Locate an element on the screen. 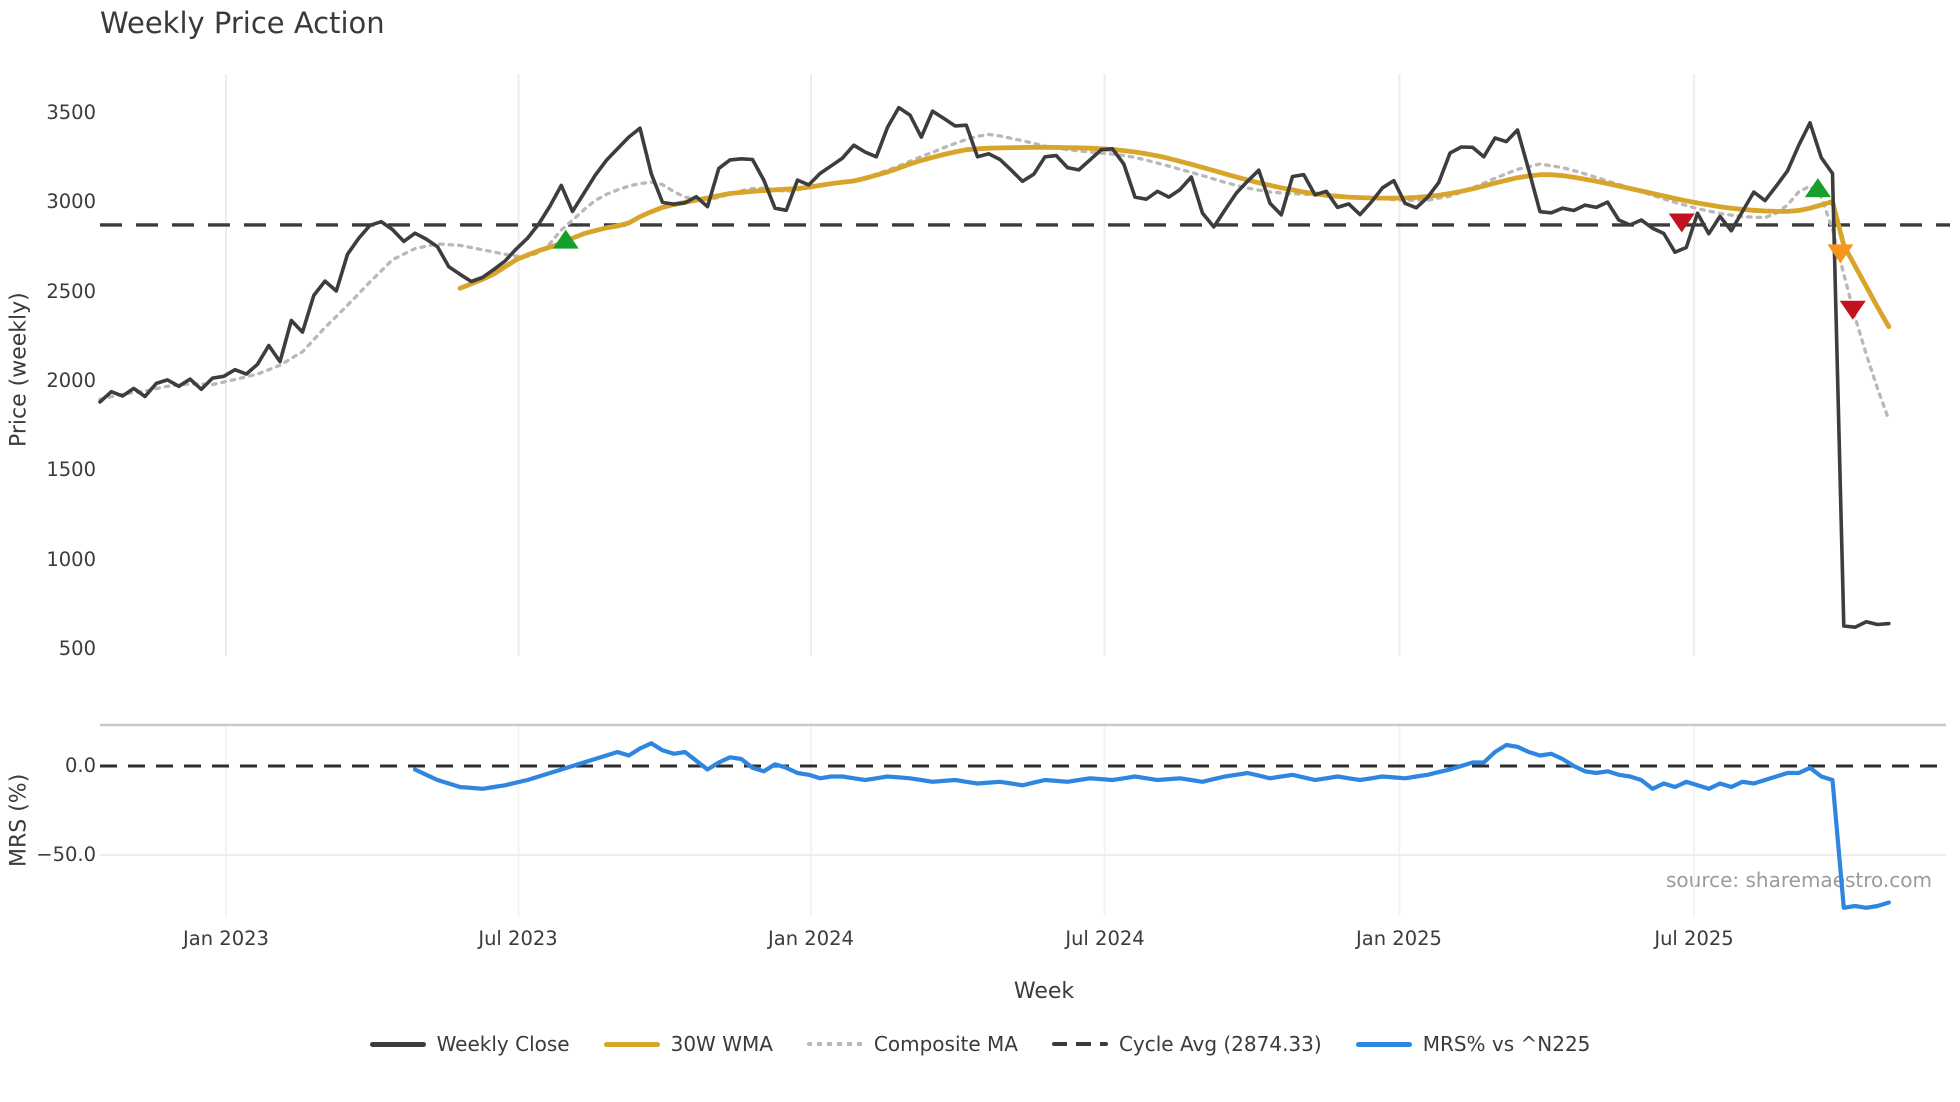 Image resolution: width=1960 pixels, height=1102 pixels. x-tick-jan-2023: Jan 2023 is located at coordinates (226, 938).